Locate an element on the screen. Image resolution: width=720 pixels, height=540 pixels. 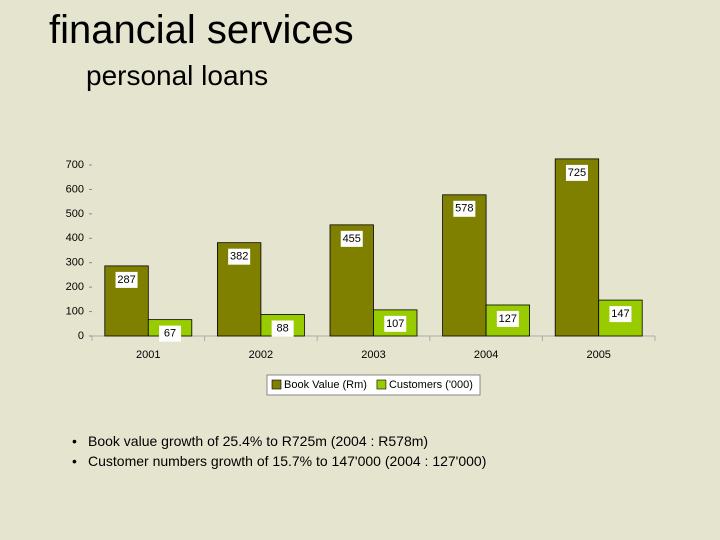
value-label: 287 is located at coordinates (126, 280).